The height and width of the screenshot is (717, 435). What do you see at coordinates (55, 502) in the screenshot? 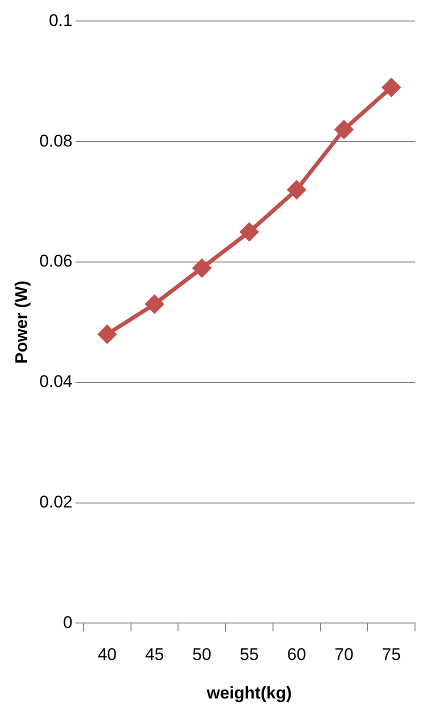
I see `y-tick-label: 0.02` at bounding box center [55, 502].